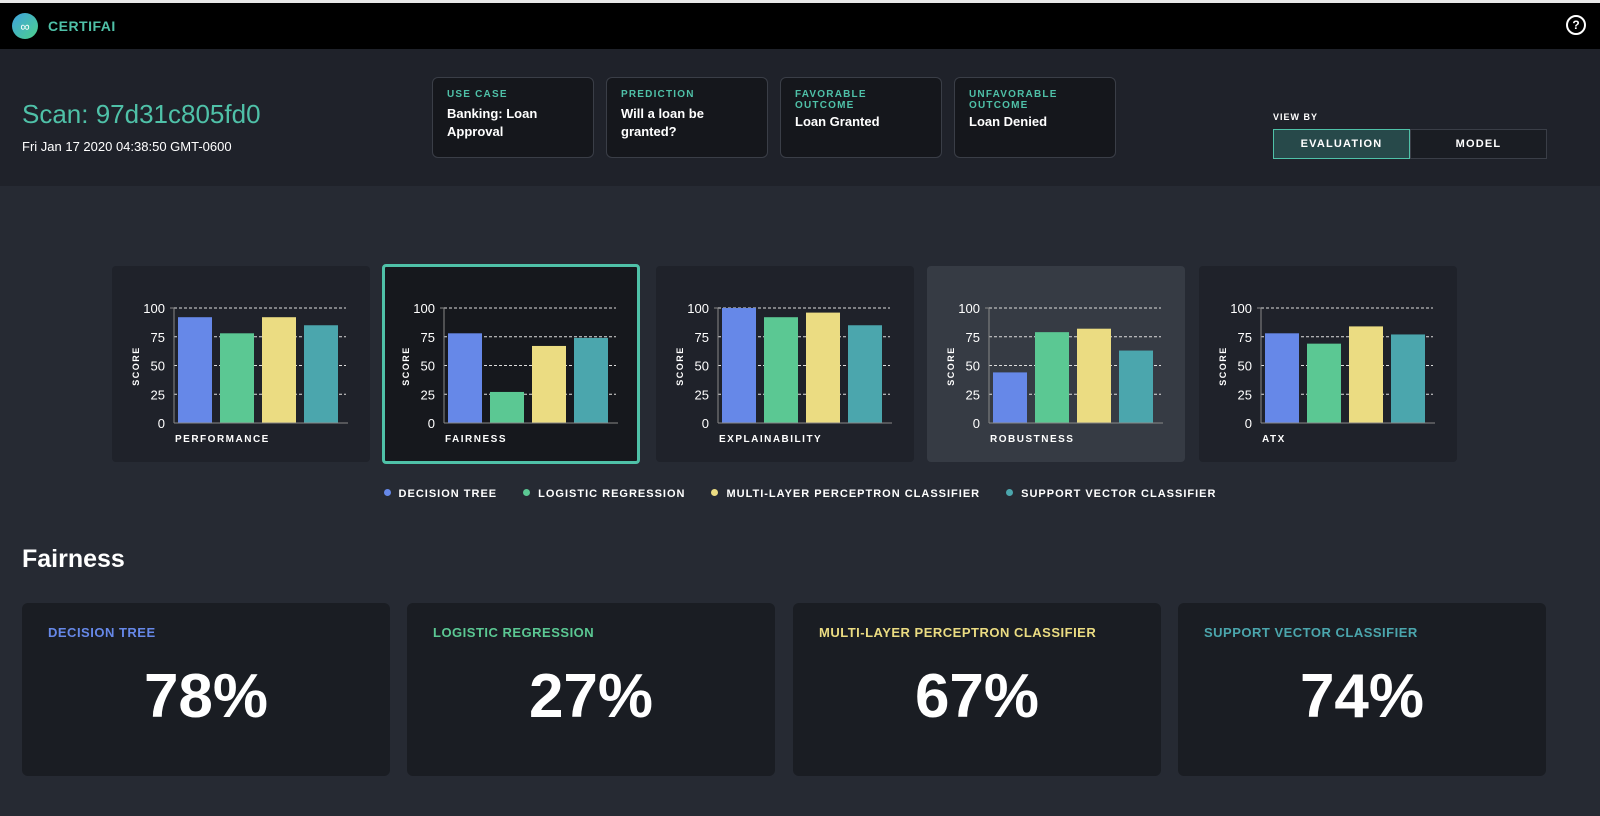  I want to click on scan-title: Scan: 97d31c805fd0, so click(141, 114).